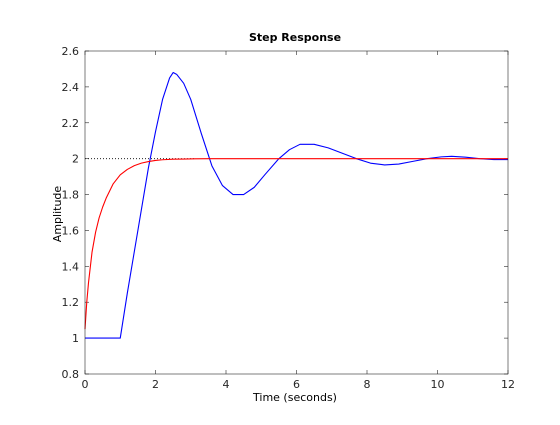 Image resolution: width=560 pixels, height=425 pixels. What do you see at coordinates (71, 230) in the screenshot?
I see `y-tick-label: 1.6` at bounding box center [71, 230].